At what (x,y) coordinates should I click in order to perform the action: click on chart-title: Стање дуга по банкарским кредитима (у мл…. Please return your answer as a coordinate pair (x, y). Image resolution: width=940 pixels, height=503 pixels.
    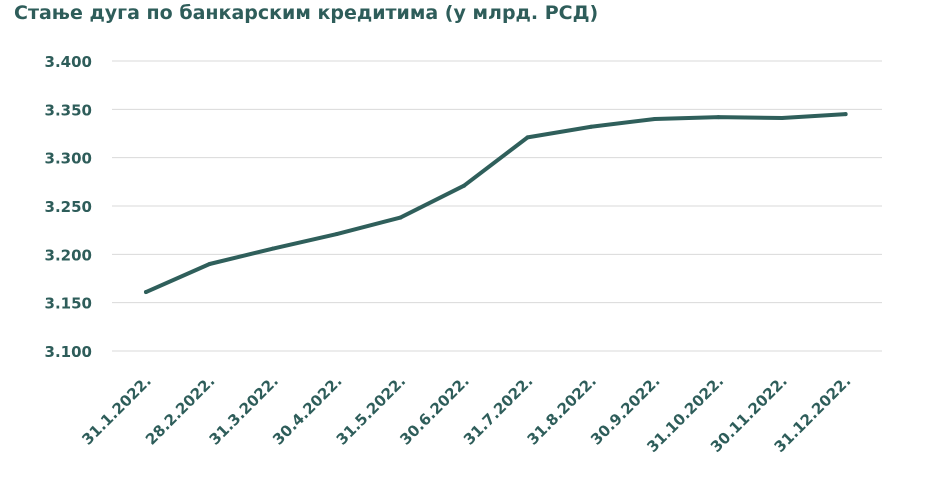
    Looking at the image, I should click on (306, 13).